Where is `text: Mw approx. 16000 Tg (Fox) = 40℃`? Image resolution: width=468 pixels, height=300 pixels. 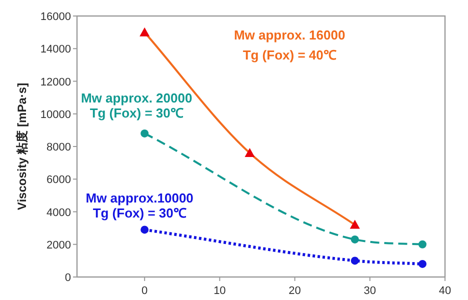
text: Mw approx. 16000 Tg (Fox) = 40℃ is located at coordinates (290, 44).